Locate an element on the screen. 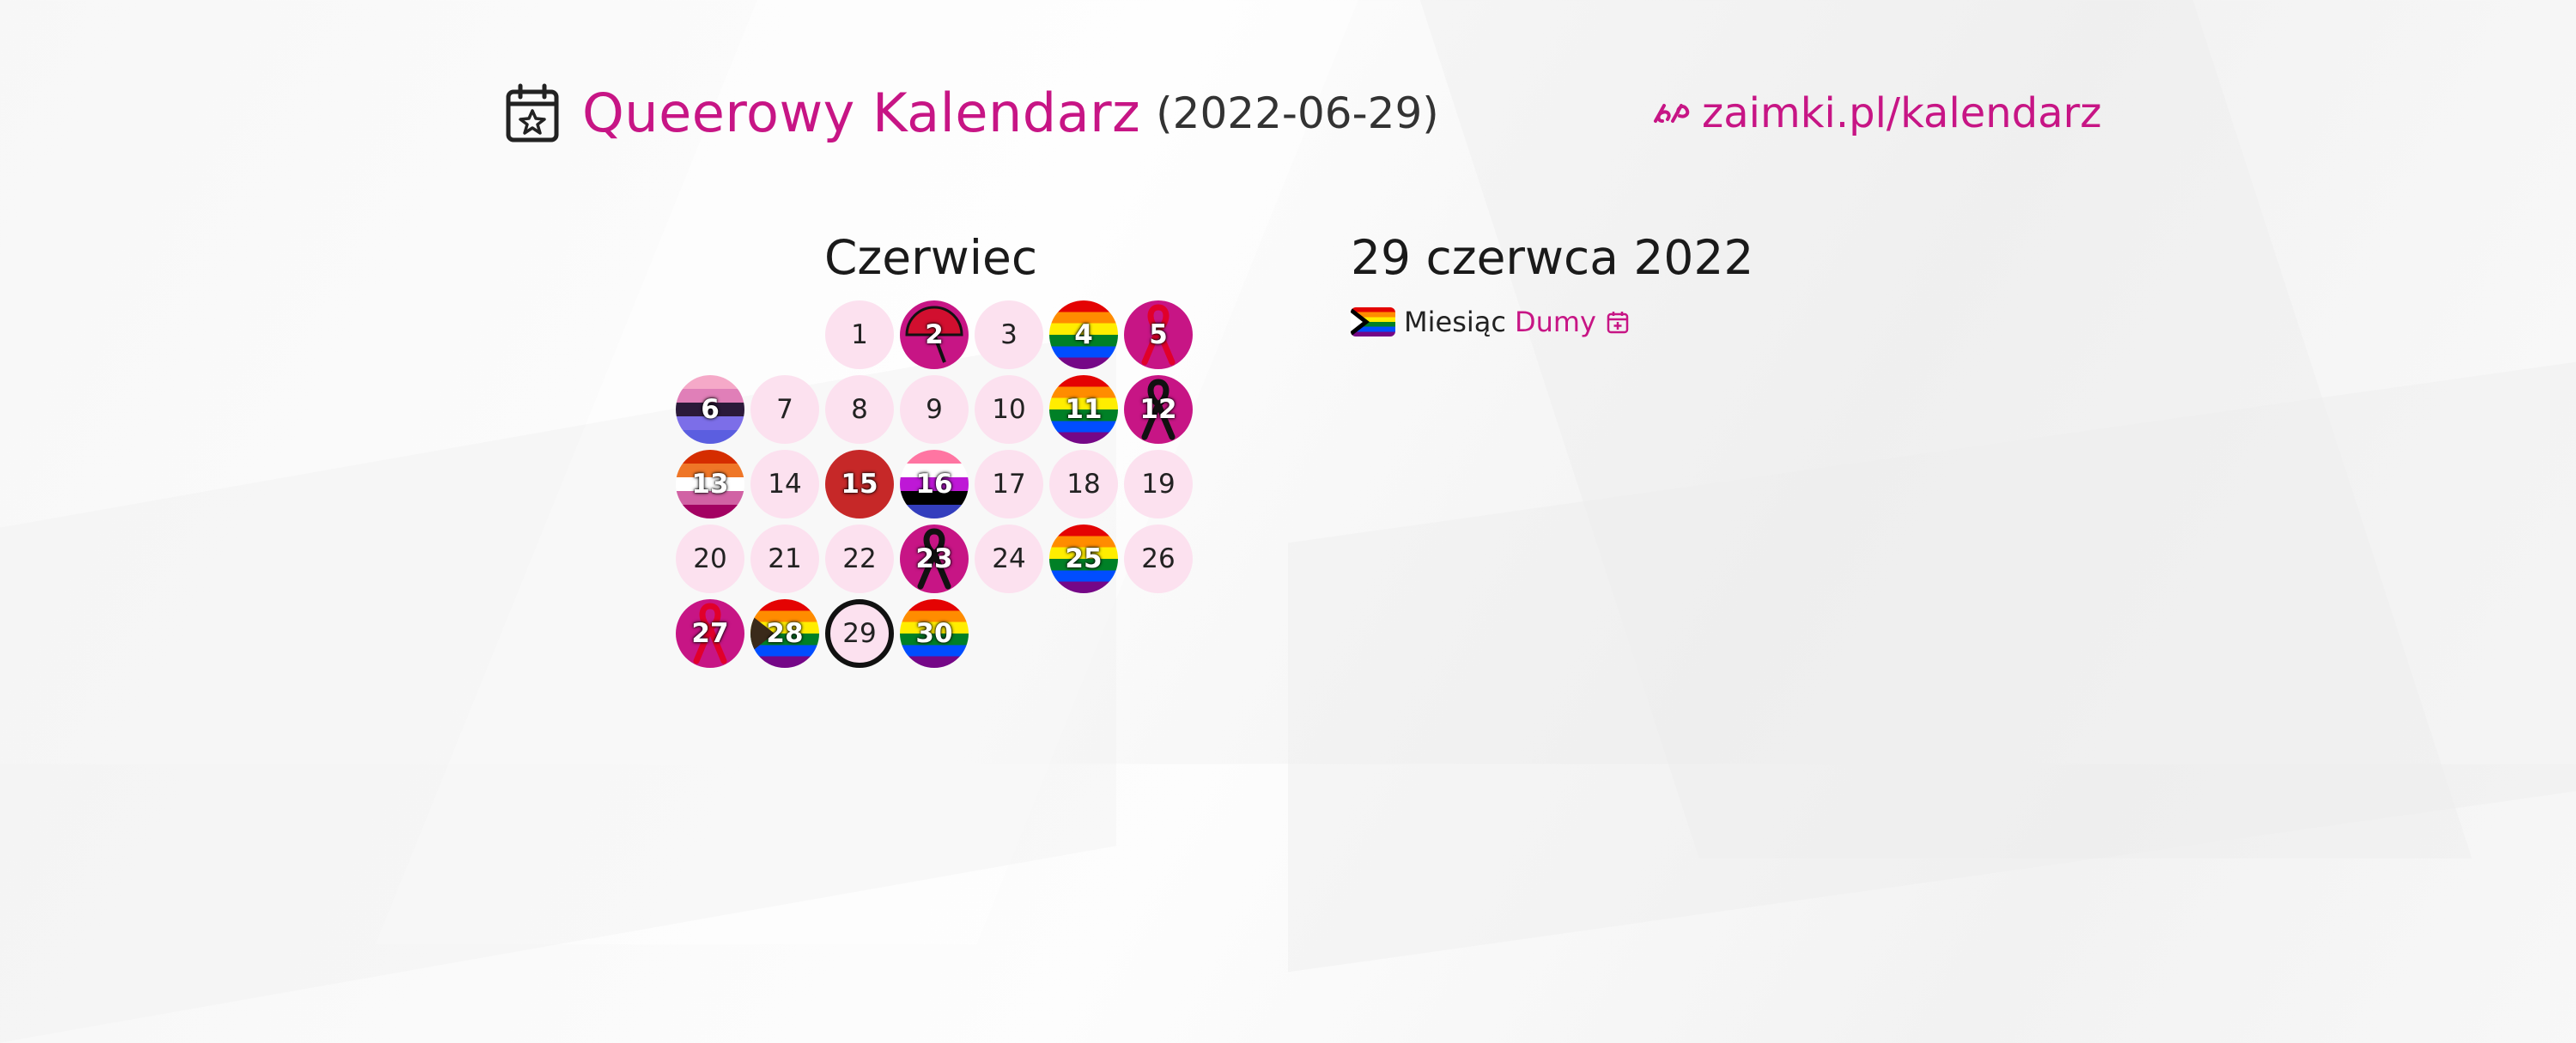 The height and width of the screenshot is (1043, 2576). calendar-day: 2 is located at coordinates (935, 334).